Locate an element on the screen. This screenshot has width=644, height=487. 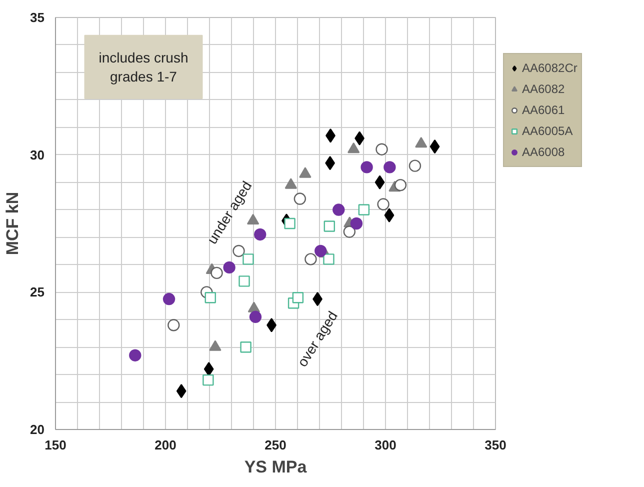
x-tick-label: 250 is located at coordinates (275, 445).